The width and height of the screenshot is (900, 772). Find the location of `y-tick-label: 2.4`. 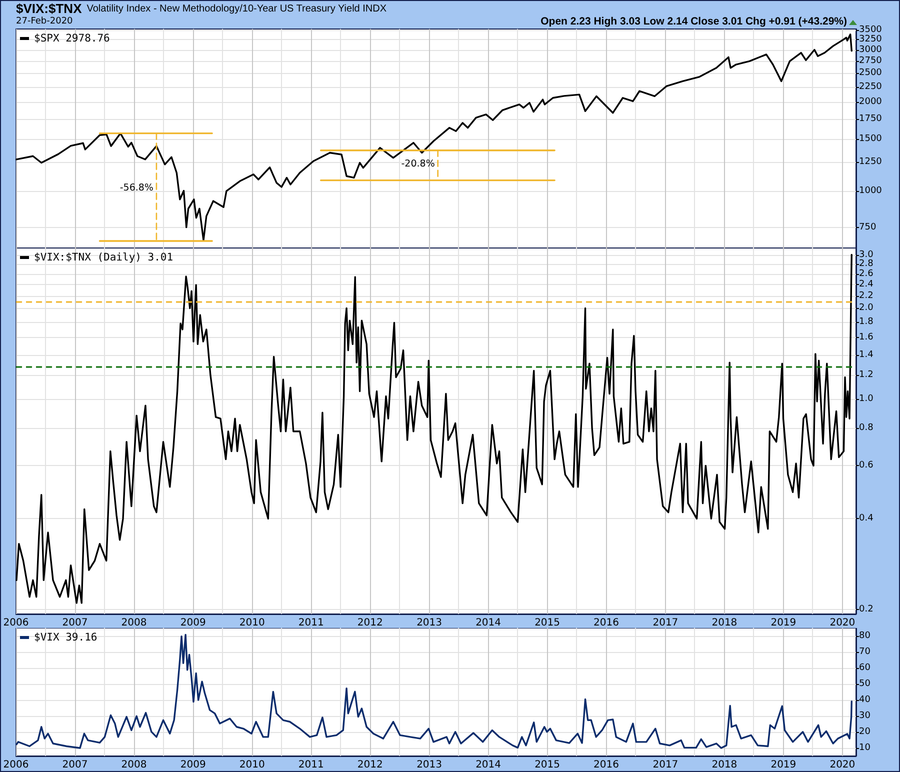

y-tick-label: 2.4 is located at coordinates (866, 284).